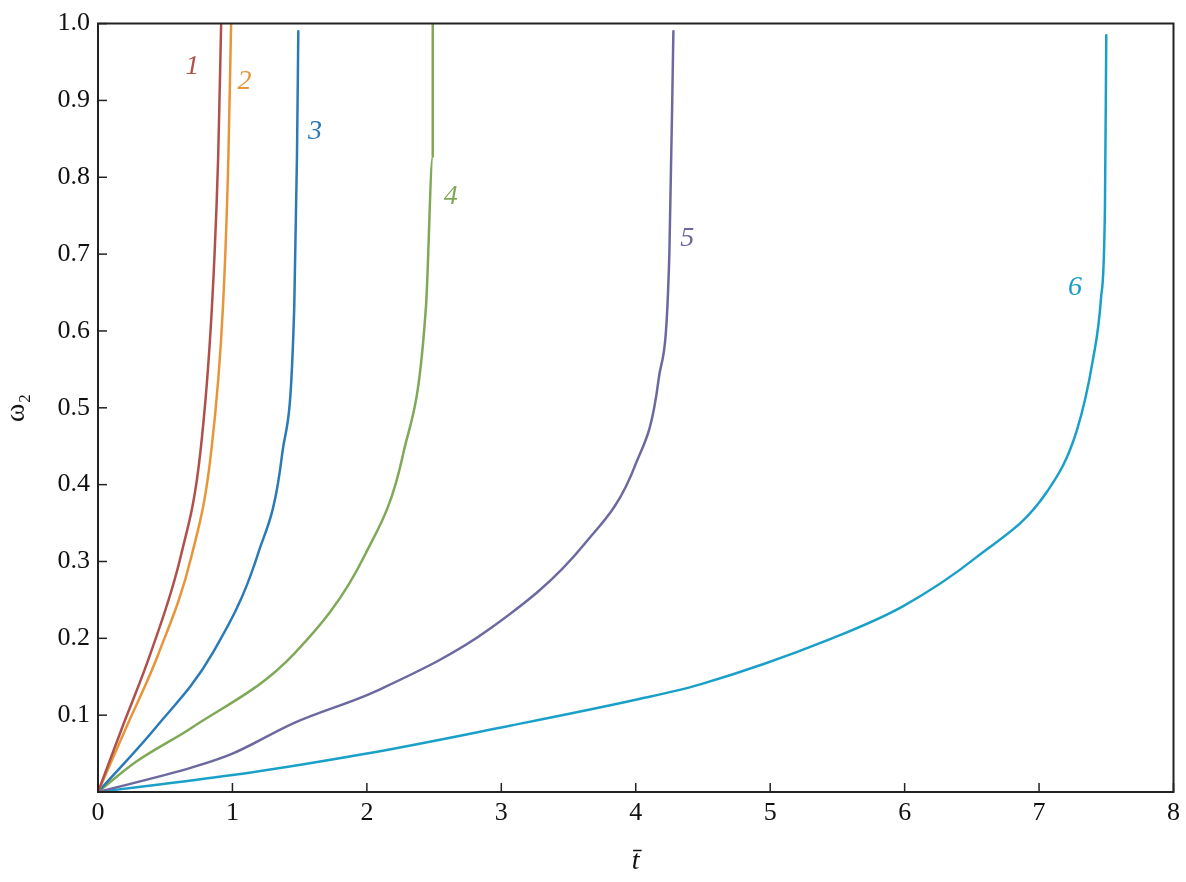 The image size is (1186, 882). I want to click on y-tick-label: 0.1, so click(73, 713).